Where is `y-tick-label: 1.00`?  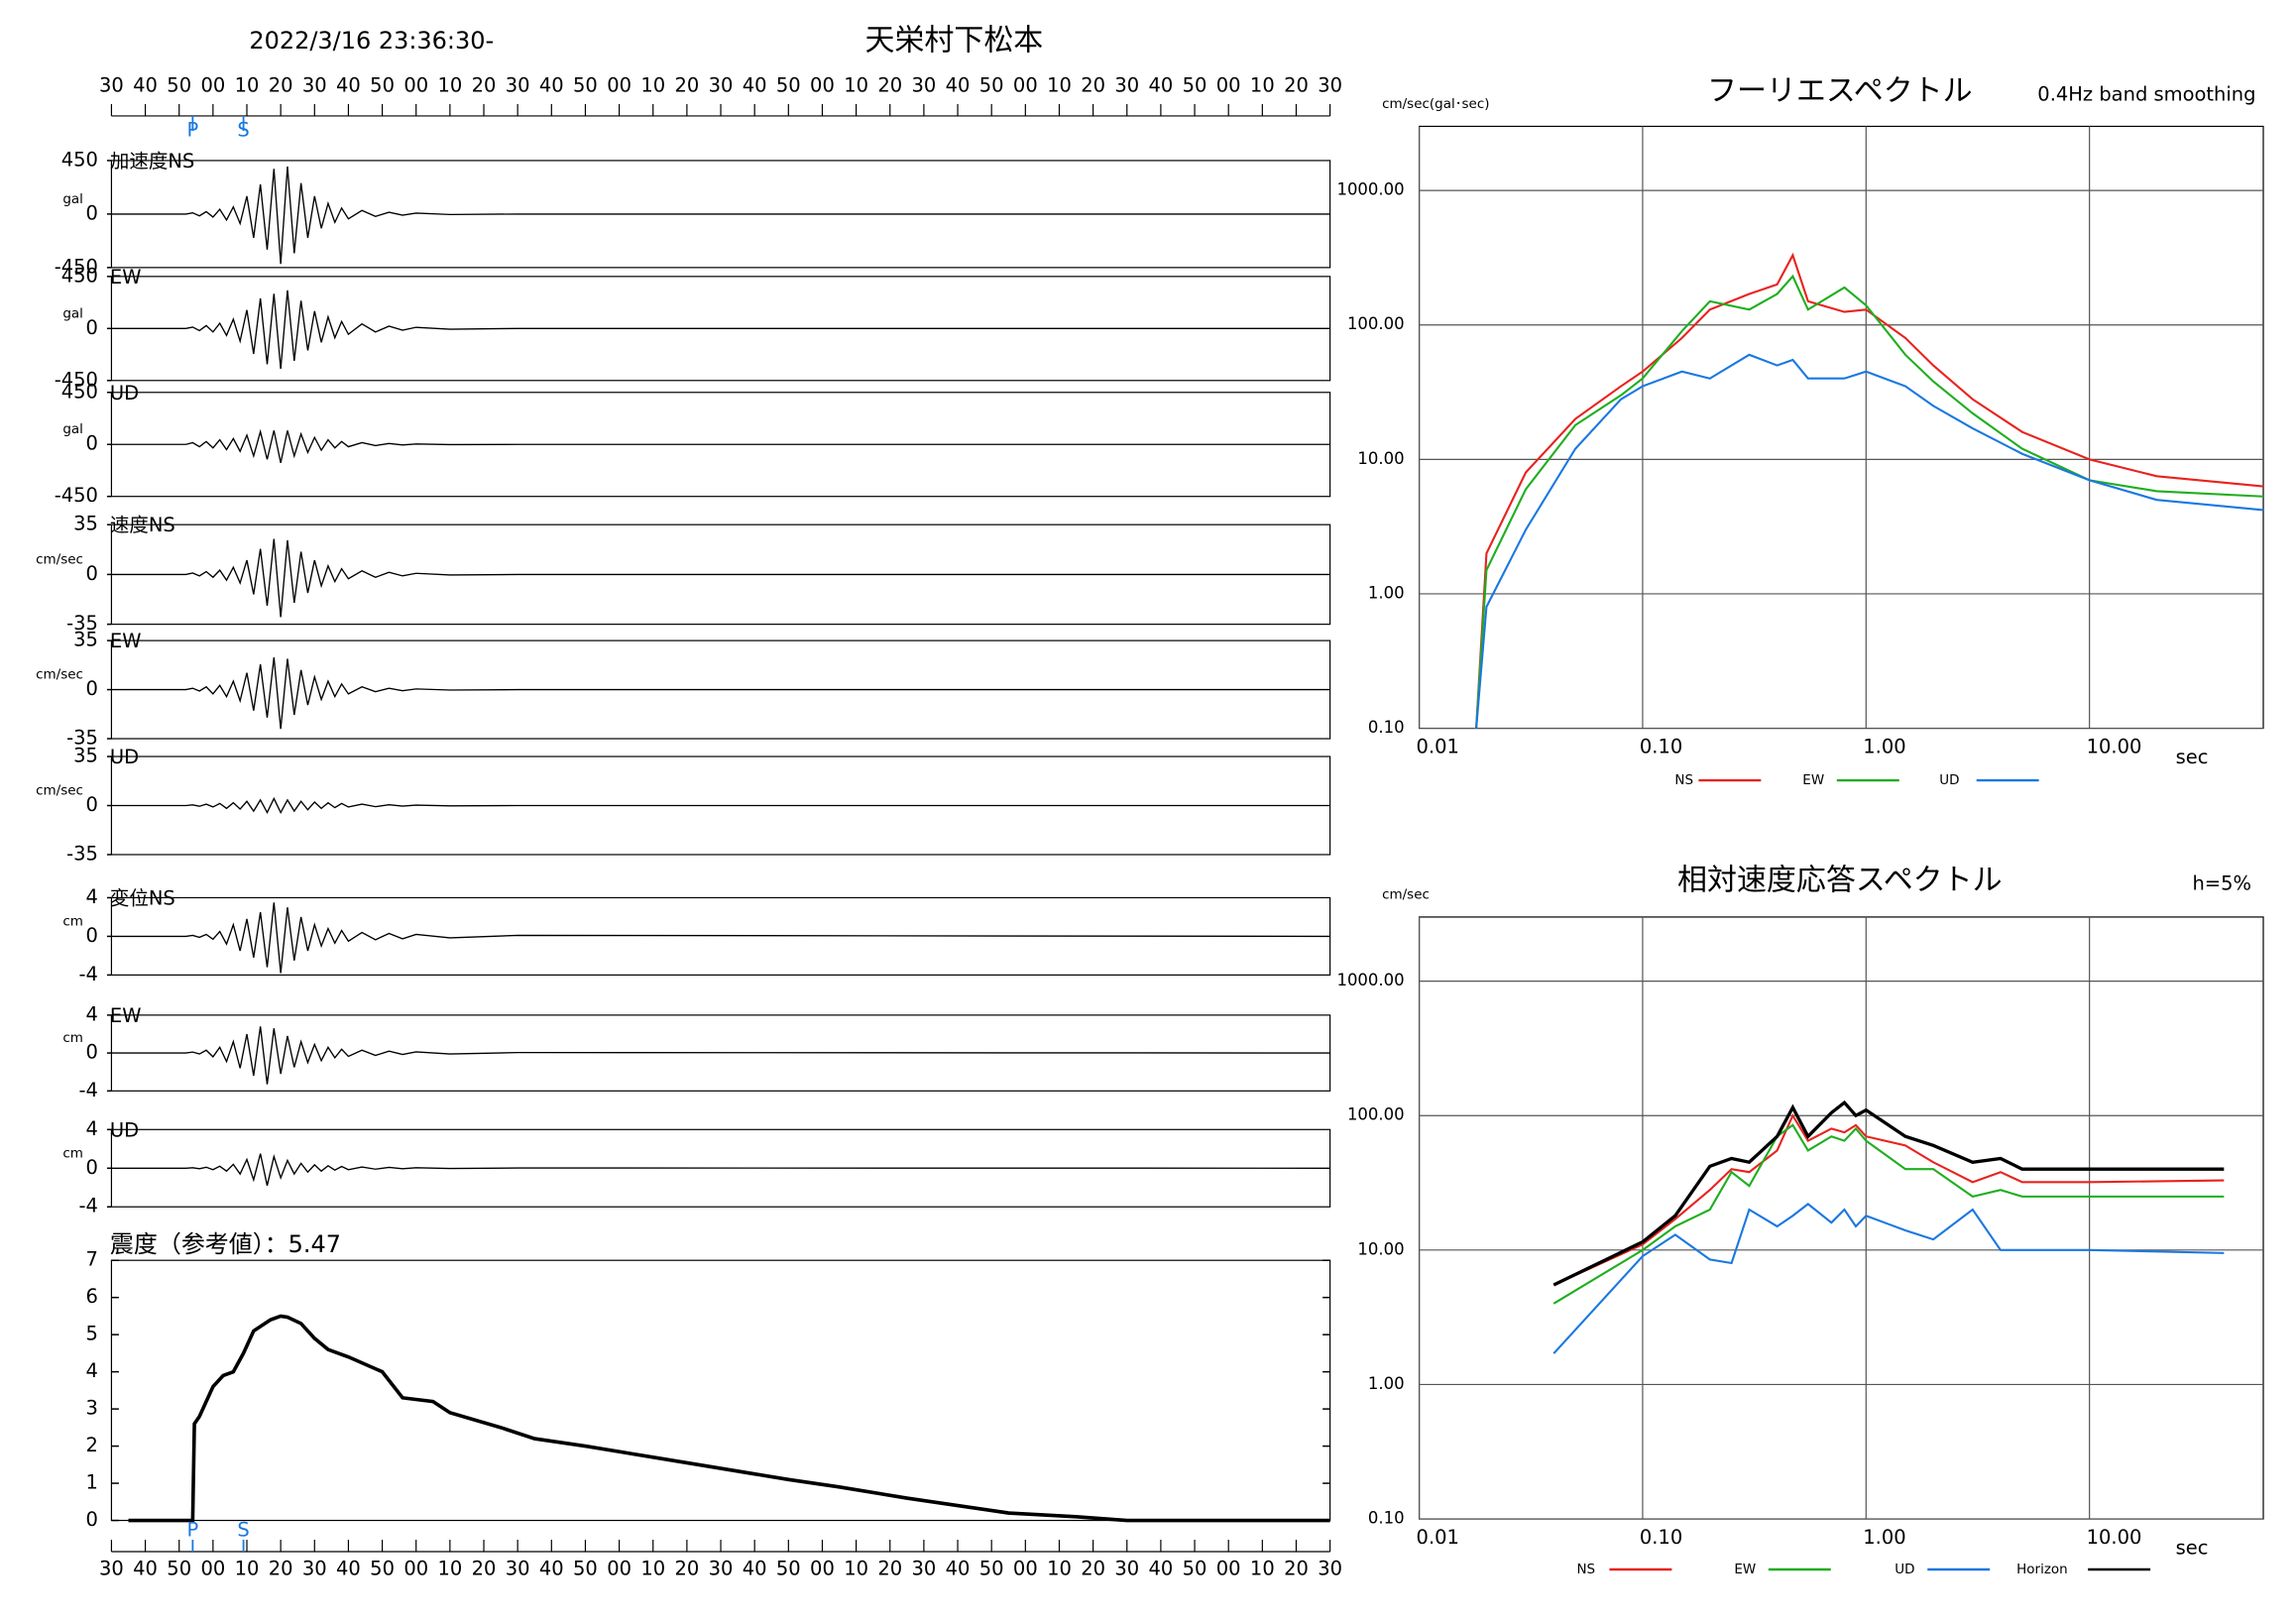
y-tick-label: 1.00 is located at coordinates (1387, 1383).